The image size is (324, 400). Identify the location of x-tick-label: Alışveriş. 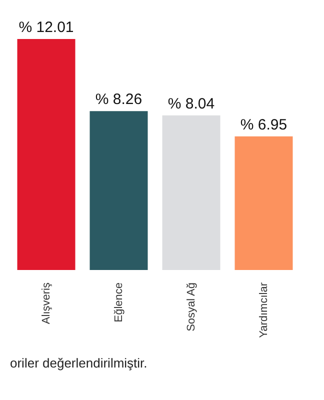
(46, 303).